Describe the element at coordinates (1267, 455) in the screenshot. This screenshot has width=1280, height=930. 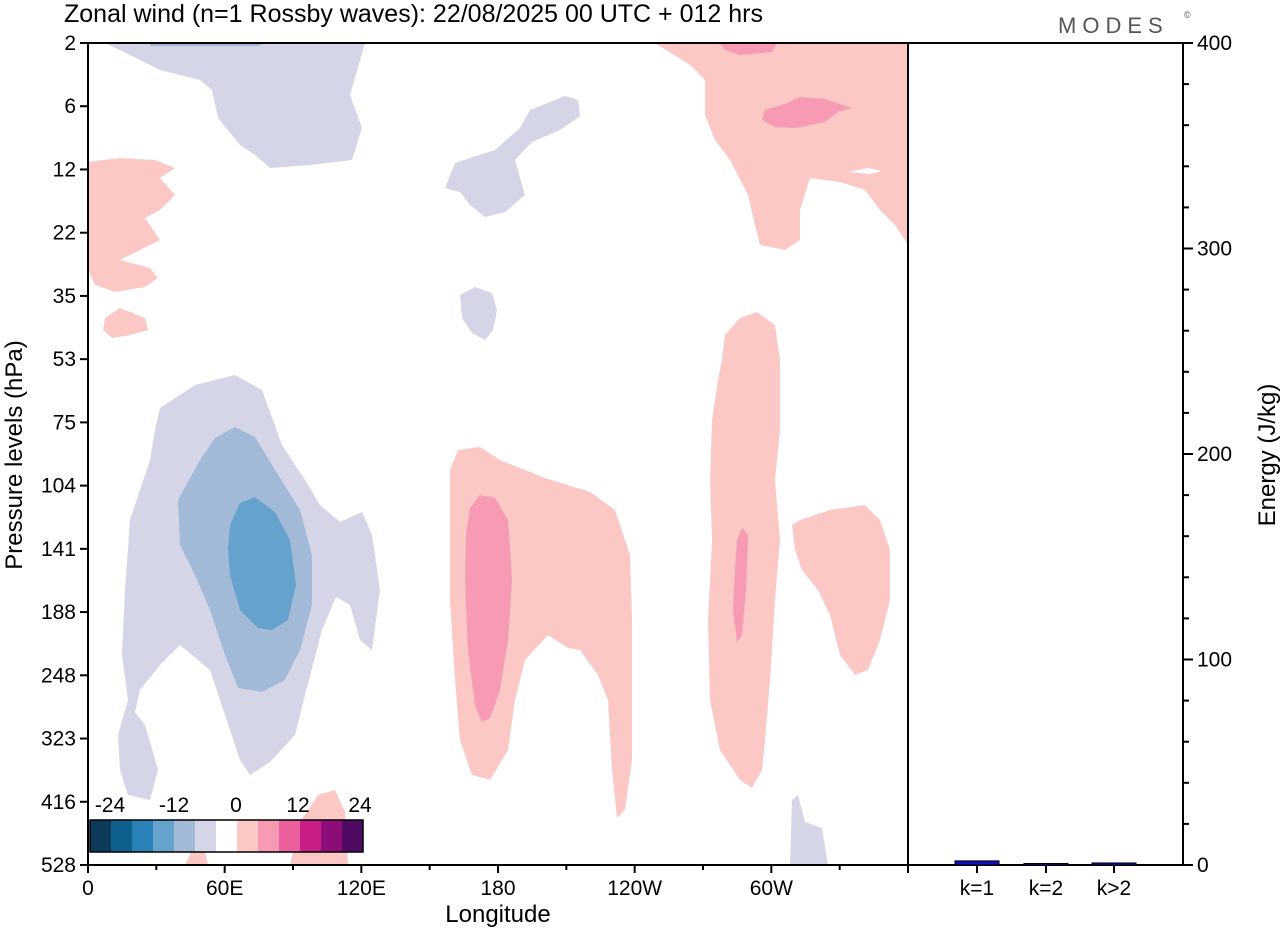
I see `energy-axis-label: Energy (J/kg)` at that location.